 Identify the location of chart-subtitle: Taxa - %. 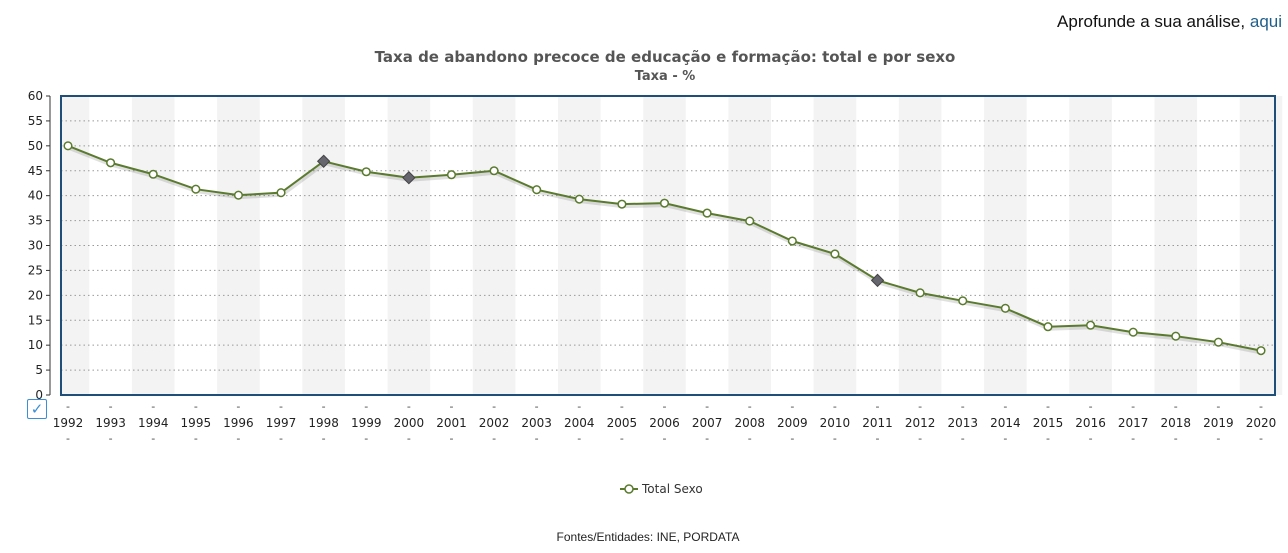
(665, 76).